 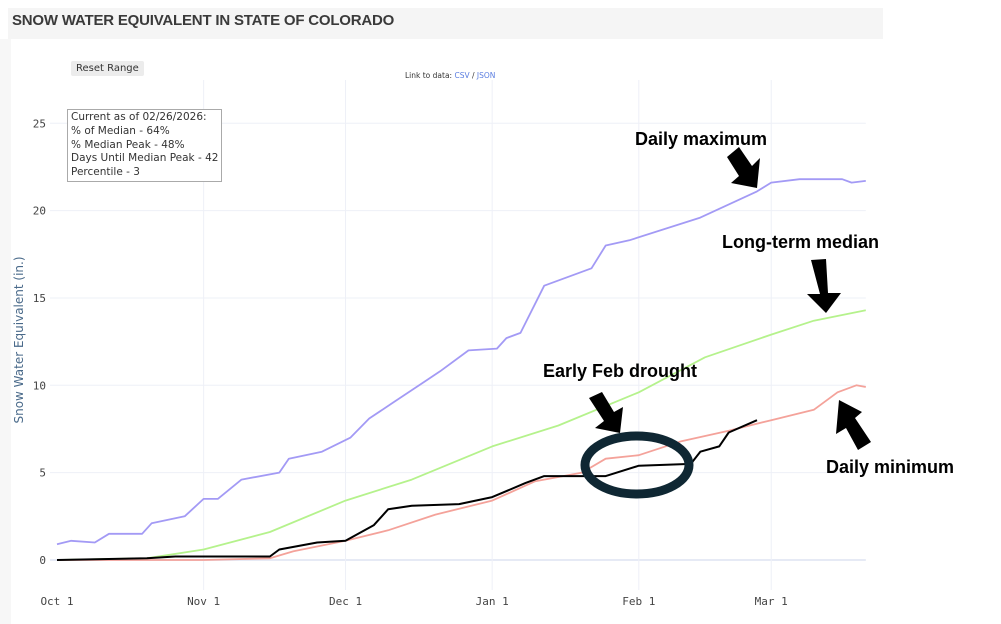 What do you see at coordinates (105, 172) in the screenshot?
I see `info-line-percentile: Percentile - 3` at bounding box center [105, 172].